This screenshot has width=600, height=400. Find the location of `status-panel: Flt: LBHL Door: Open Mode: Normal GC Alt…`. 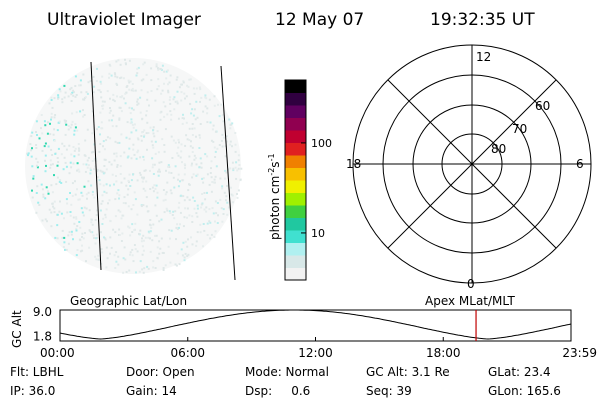

status-panel: Flt: LBHL Door: Open Mode: Normal GC Alt… is located at coordinates (285, 381).